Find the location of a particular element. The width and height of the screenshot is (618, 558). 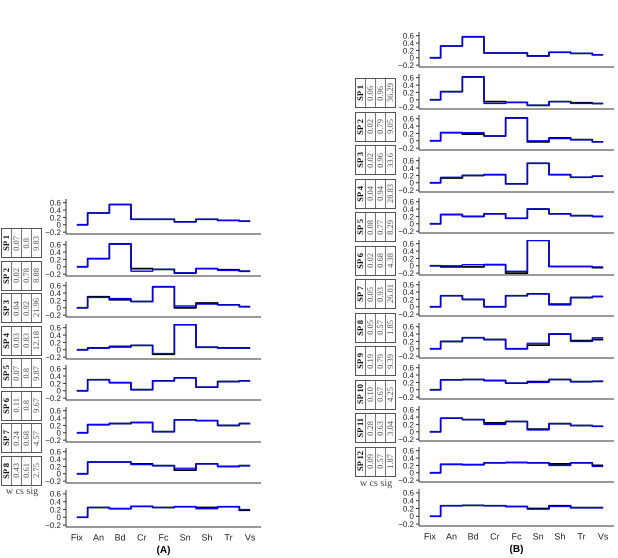

text: 1.87 is located at coordinates (390, 461).